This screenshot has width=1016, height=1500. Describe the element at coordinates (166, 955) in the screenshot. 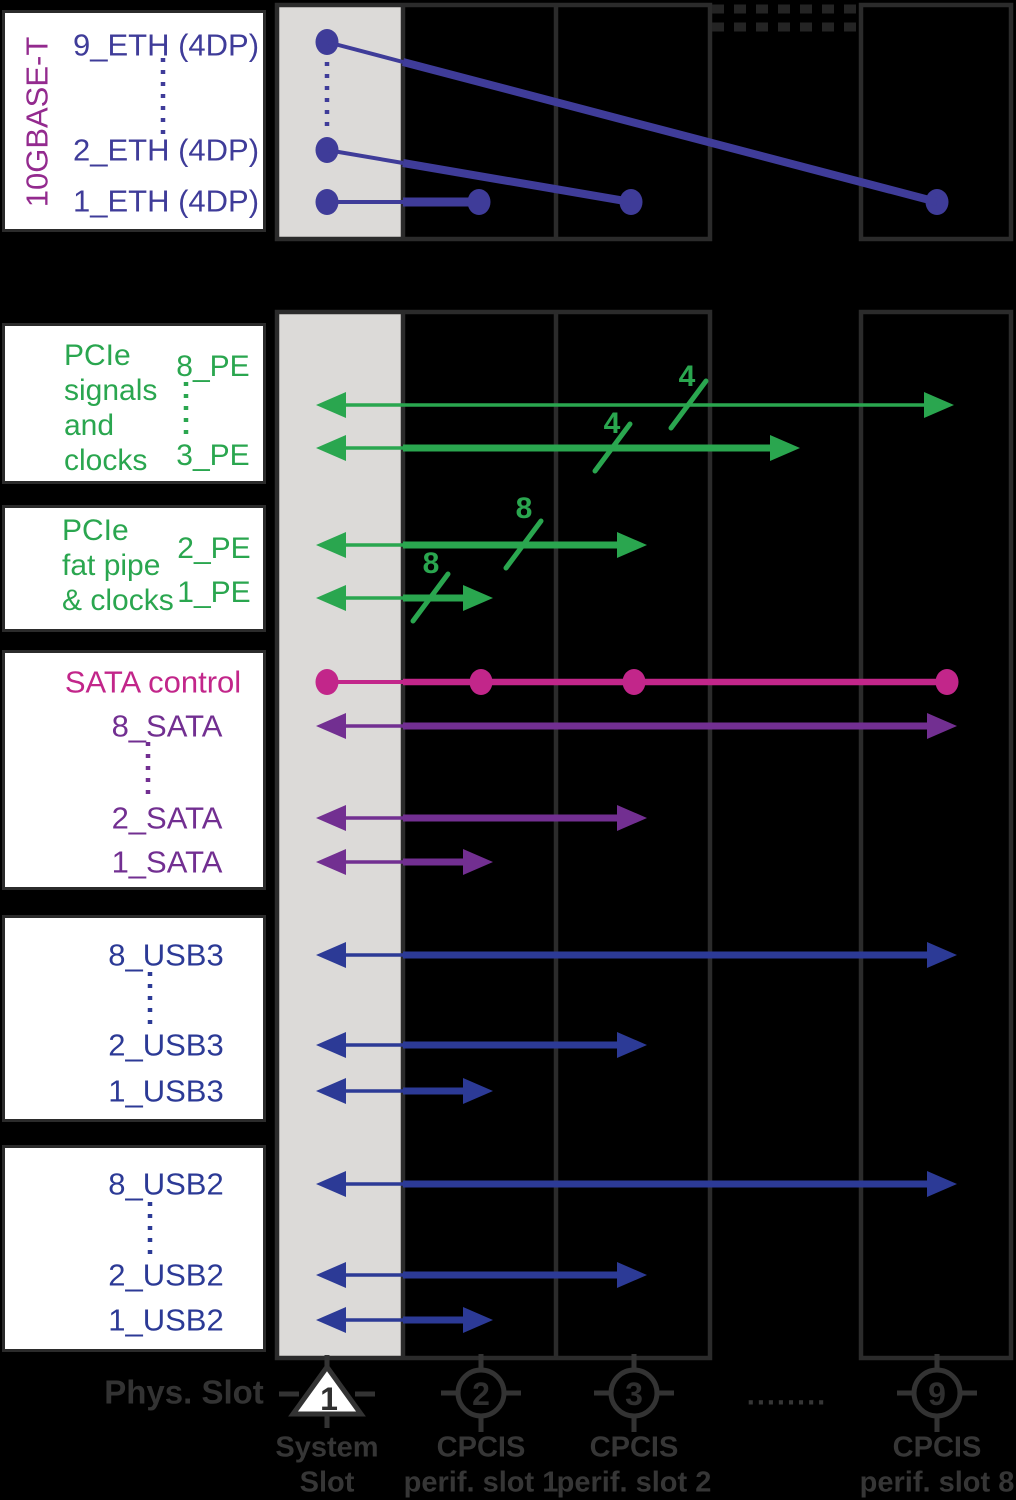

I see `usb3-row-label: 8_USB3` at that location.